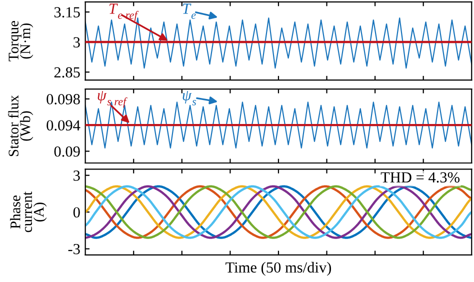 The image size is (474, 282). Describe the element at coordinates (76, 212) in the screenshot. I see `y-tick-label: 0` at that location.